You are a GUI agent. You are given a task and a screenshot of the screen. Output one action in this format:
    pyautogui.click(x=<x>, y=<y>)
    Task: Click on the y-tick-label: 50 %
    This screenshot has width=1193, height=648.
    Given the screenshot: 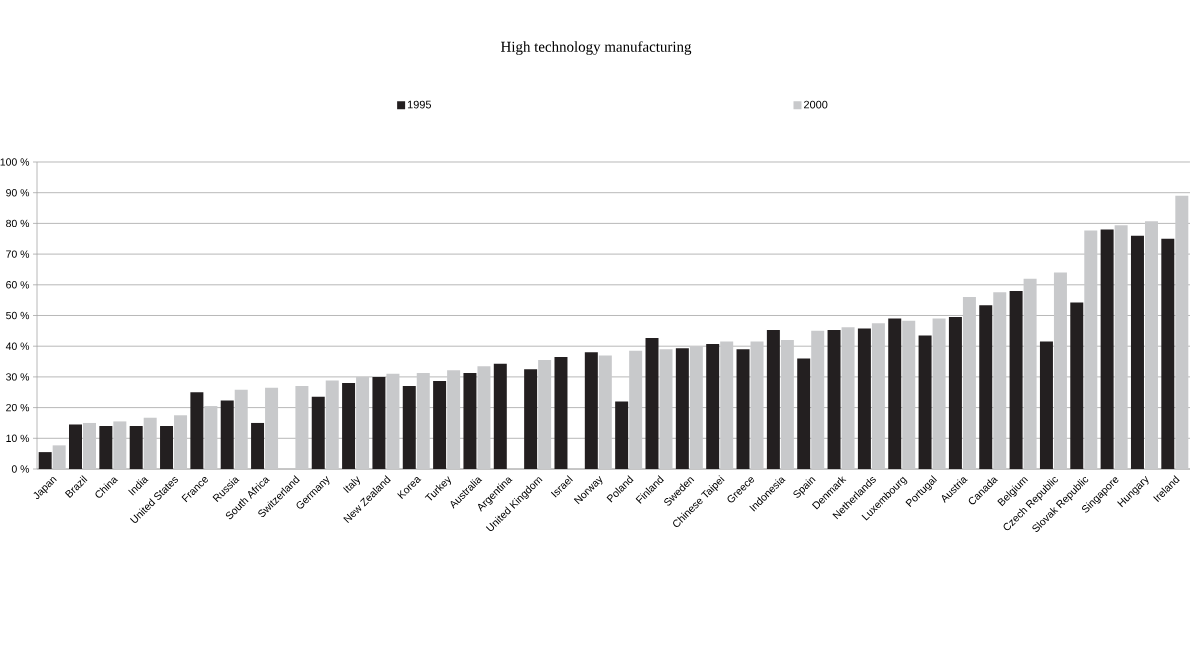 What is the action you would take?
    pyautogui.click(x=18, y=315)
    